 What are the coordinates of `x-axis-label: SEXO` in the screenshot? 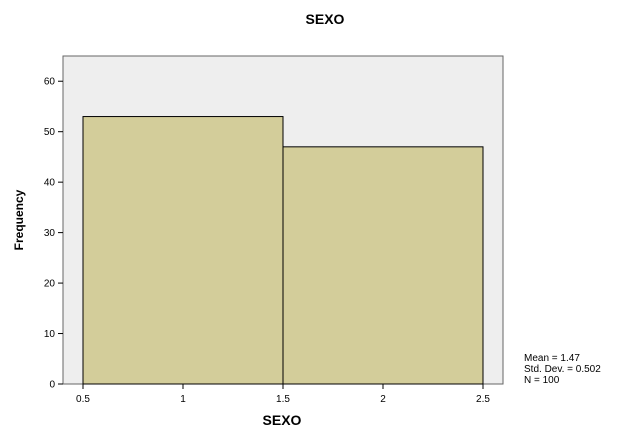 It's located at (282, 420).